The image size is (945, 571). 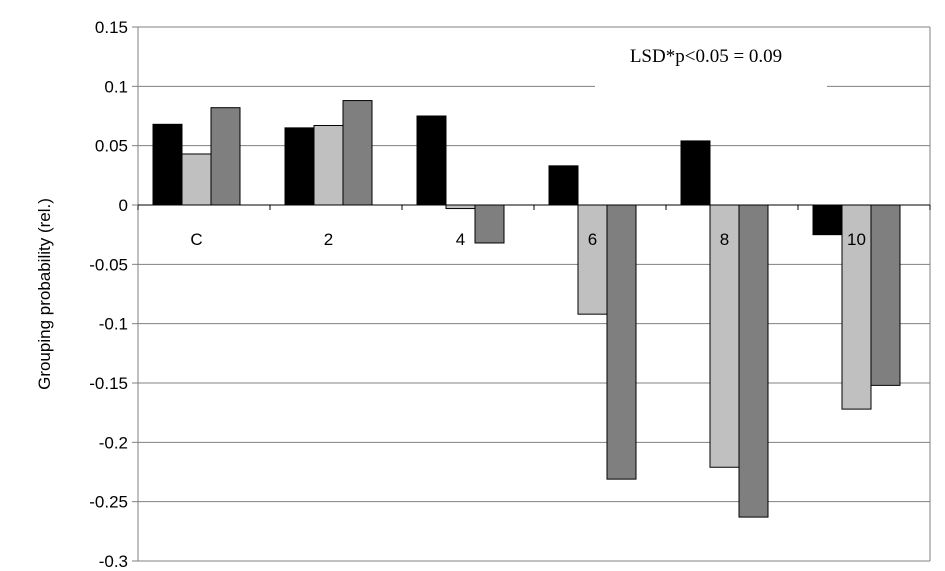 What do you see at coordinates (111, 146) in the screenshot?
I see `y-tick-label: 0.05` at bounding box center [111, 146].